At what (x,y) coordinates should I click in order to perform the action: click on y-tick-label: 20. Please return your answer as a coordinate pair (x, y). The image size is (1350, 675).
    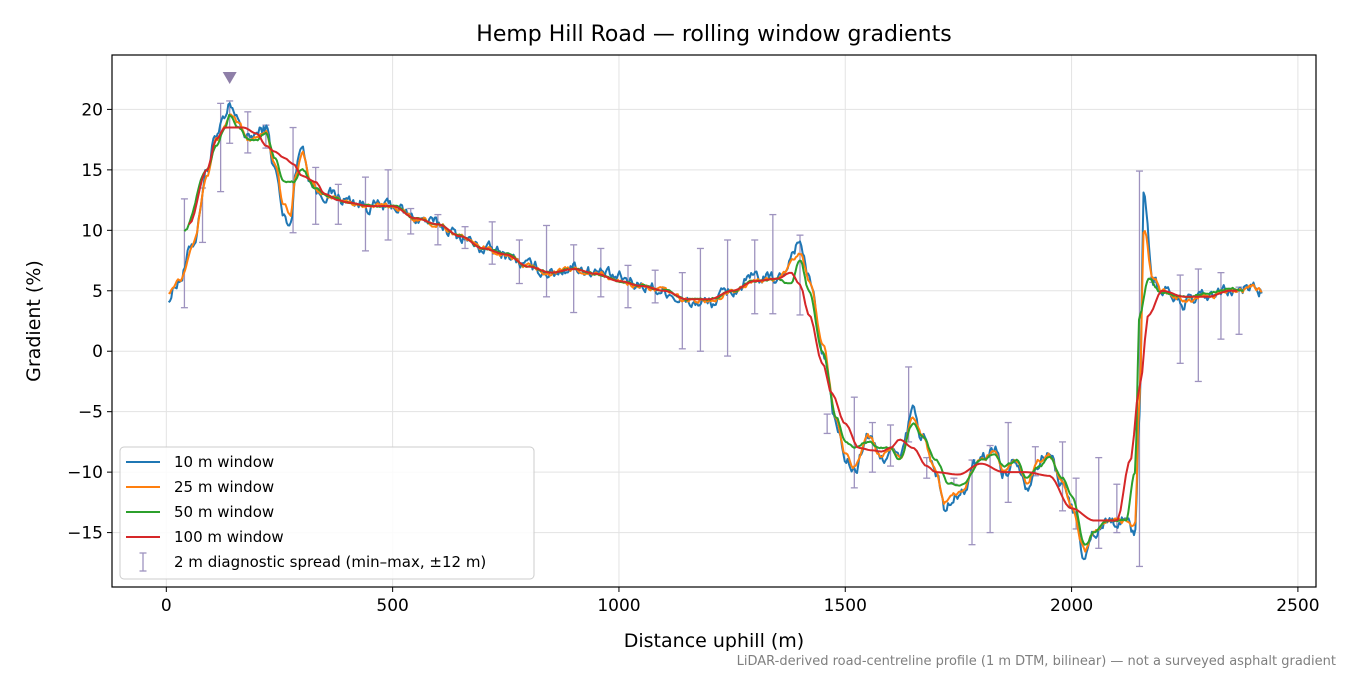
    Looking at the image, I should click on (92, 110).